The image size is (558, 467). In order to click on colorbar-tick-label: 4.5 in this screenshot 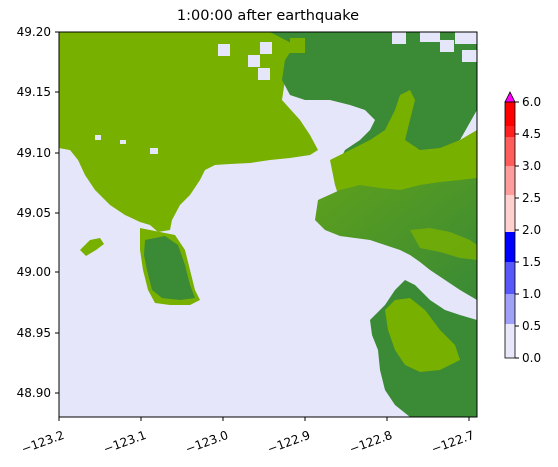, I will do `click(531, 134)`.